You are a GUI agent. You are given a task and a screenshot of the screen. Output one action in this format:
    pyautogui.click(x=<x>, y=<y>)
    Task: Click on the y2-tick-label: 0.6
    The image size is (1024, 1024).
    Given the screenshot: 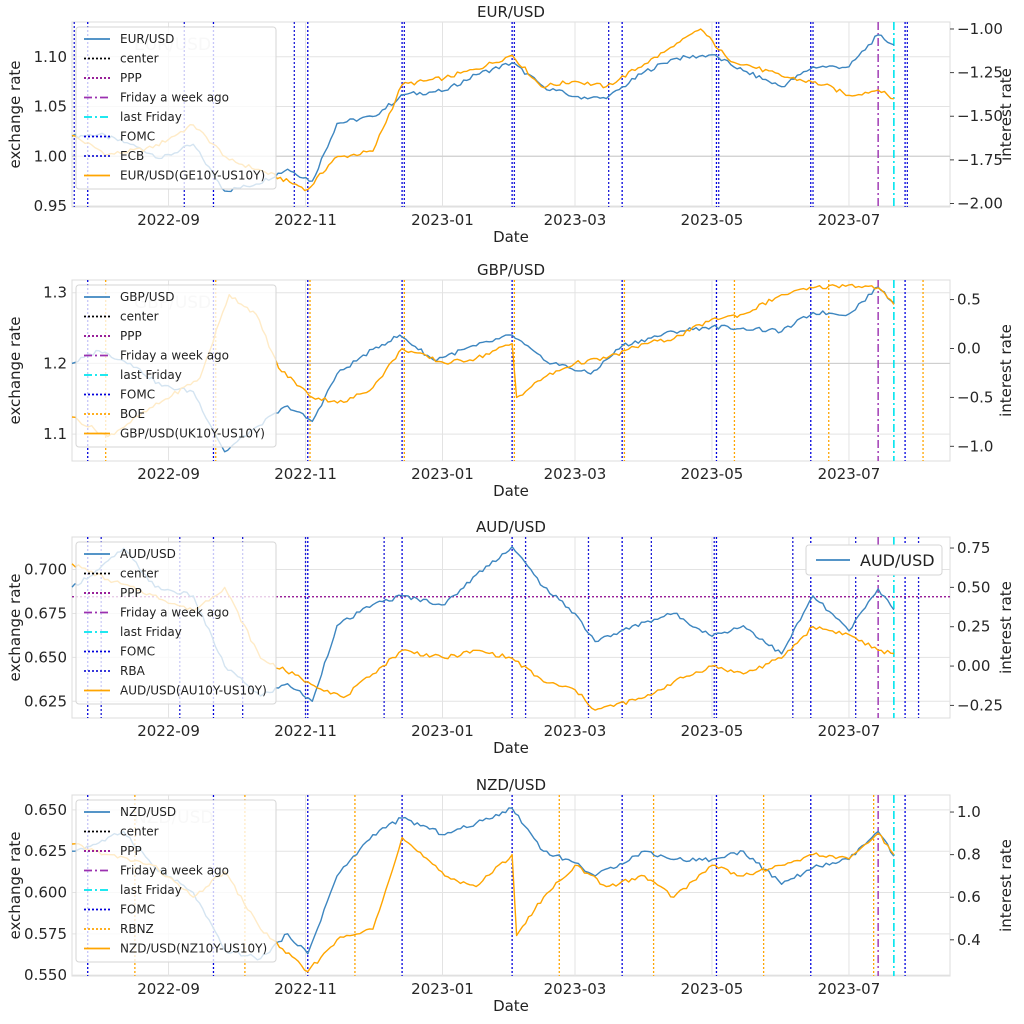 What is the action you would take?
    pyautogui.click(x=969, y=897)
    